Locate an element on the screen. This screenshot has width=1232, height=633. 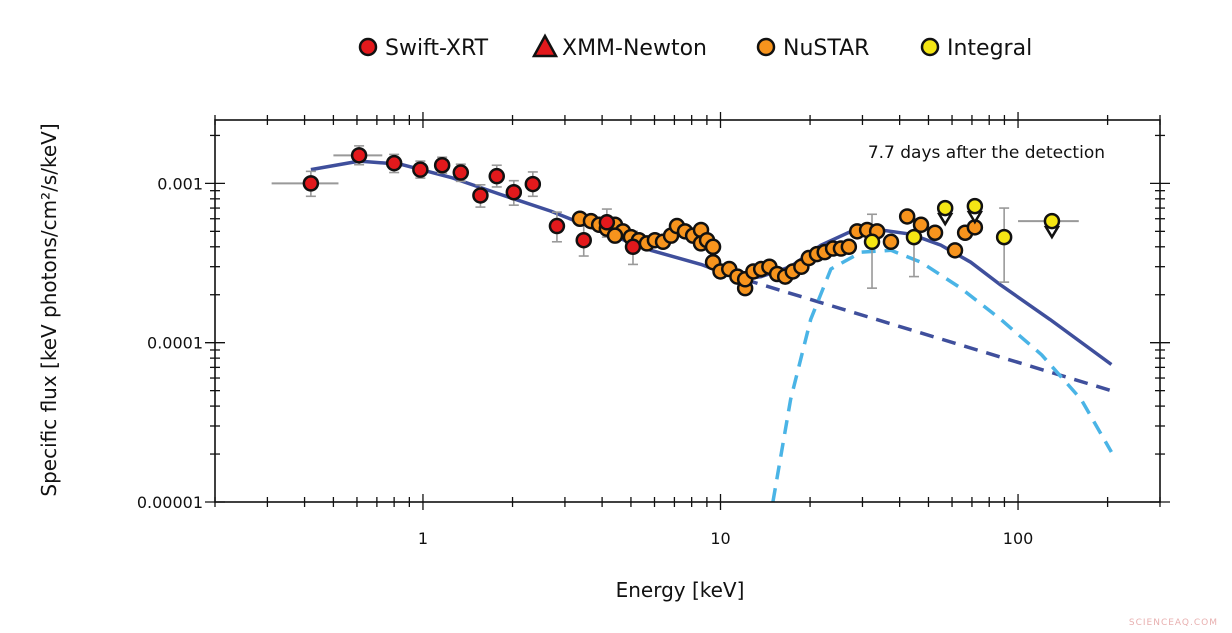
y-tick-label: 0.00001 is located at coordinates (170, 502).